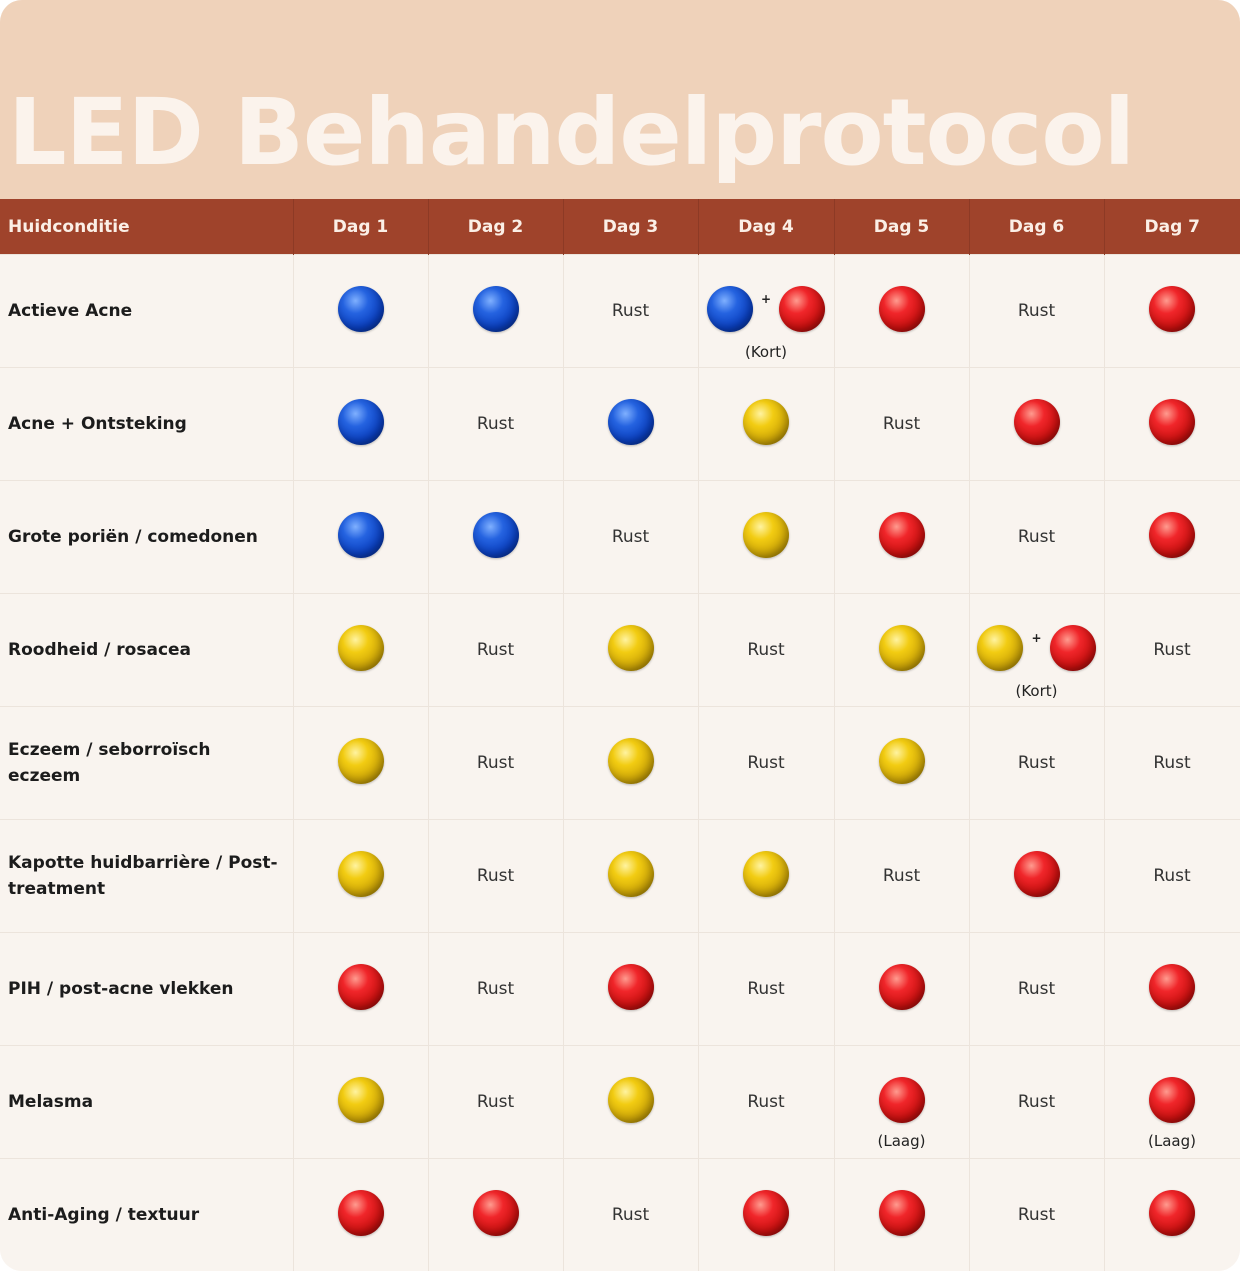 Image resolution: width=1240 pixels, height=1271 pixels. What do you see at coordinates (1036, 650) in the screenshot?
I see `day-cell: + (Kort)` at bounding box center [1036, 650].